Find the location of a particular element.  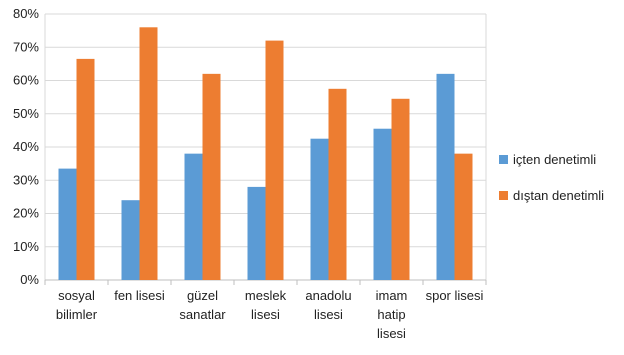

x-category-label: fen lisesi is located at coordinates (139, 295).